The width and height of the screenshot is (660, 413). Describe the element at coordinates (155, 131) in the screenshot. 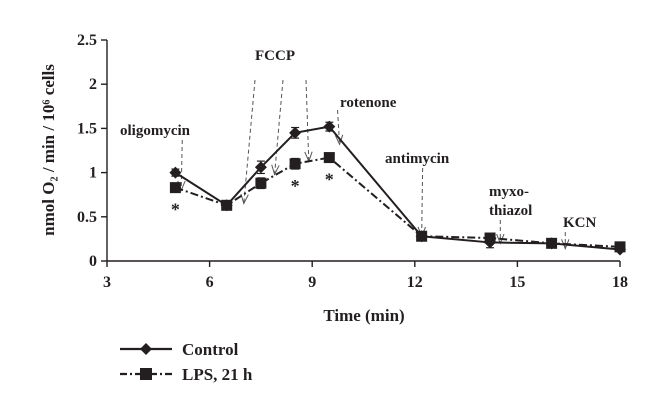

I see `annotation-oligomycin: oligomycin` at that location.